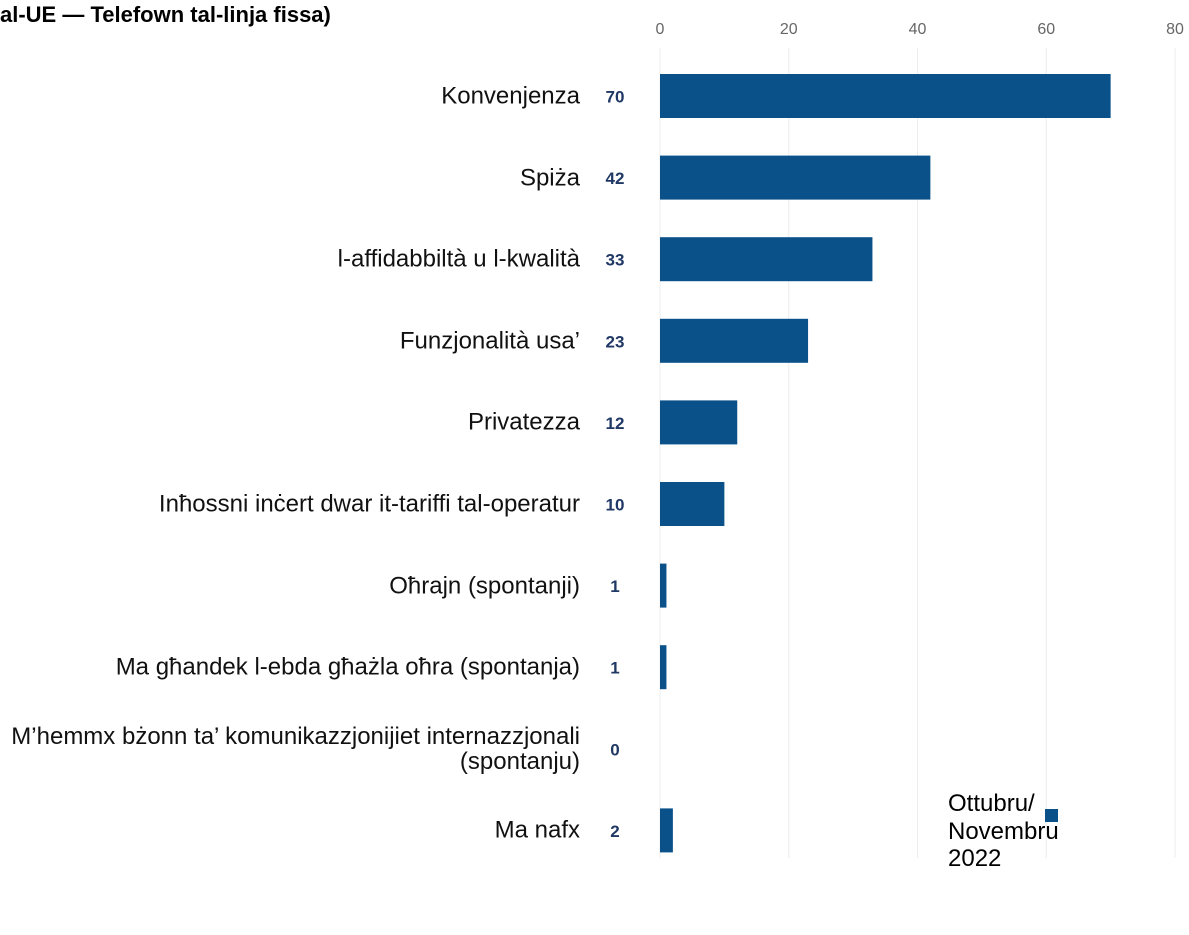 The height and width of the screenshot is (935, 1189). What do you see at coordinates (614, 749) in the screenshot?
I see `value-label: 0` at bounding box center [614, 749].